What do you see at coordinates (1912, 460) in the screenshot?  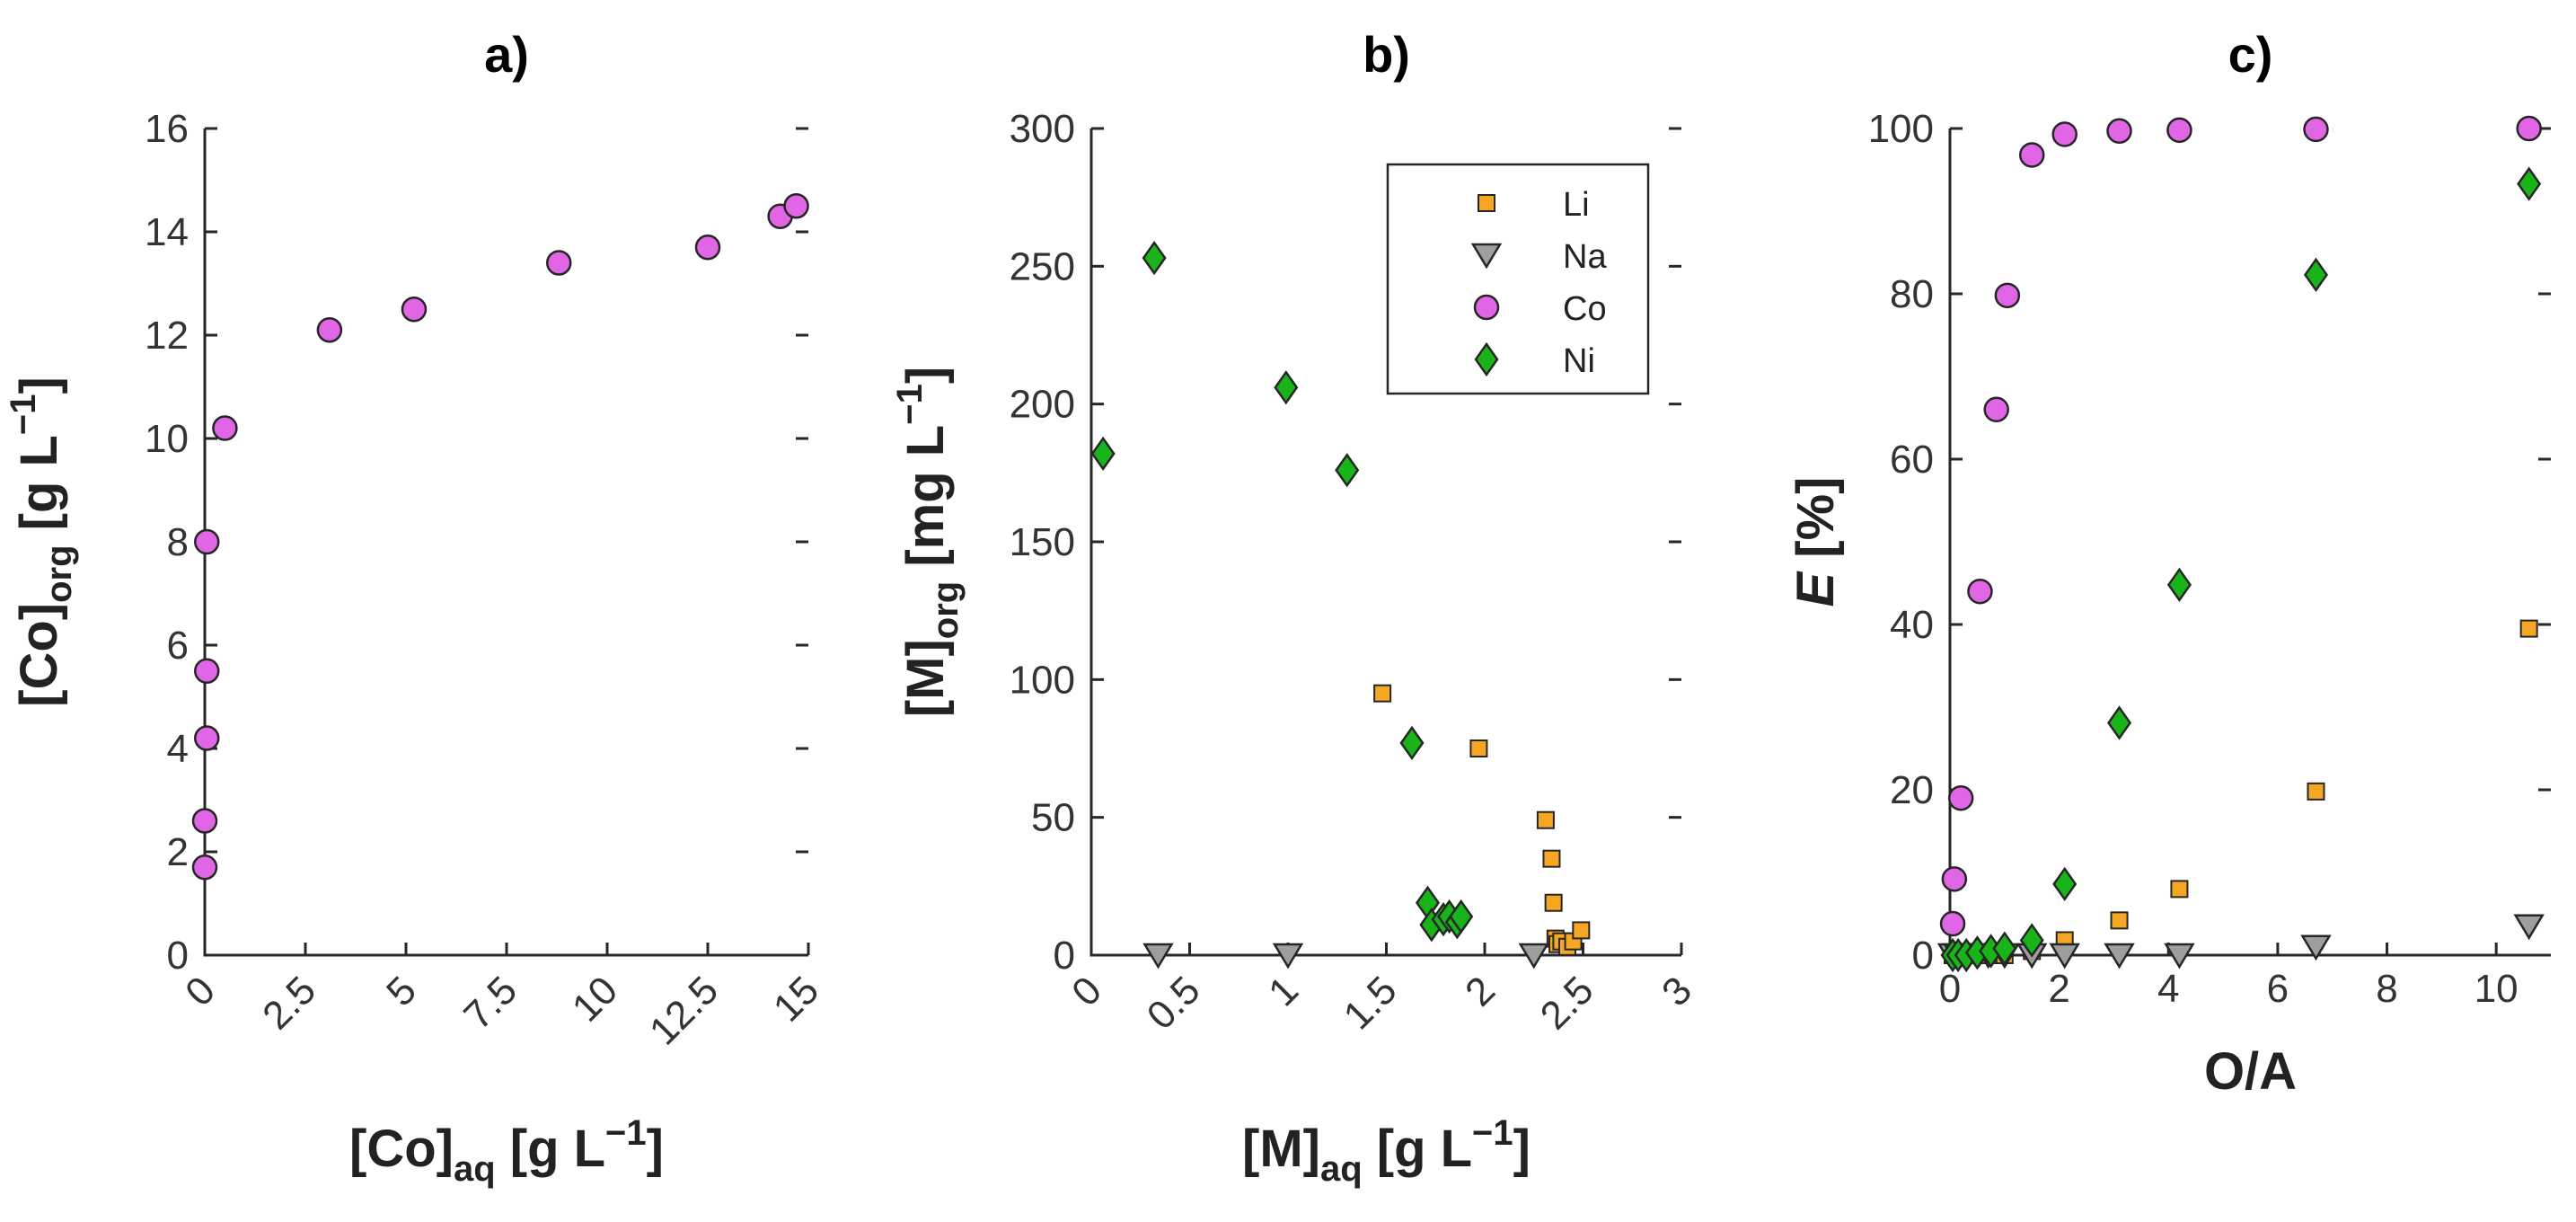 I see `y-tick-label: 60` at bounding box center [1912, 460].